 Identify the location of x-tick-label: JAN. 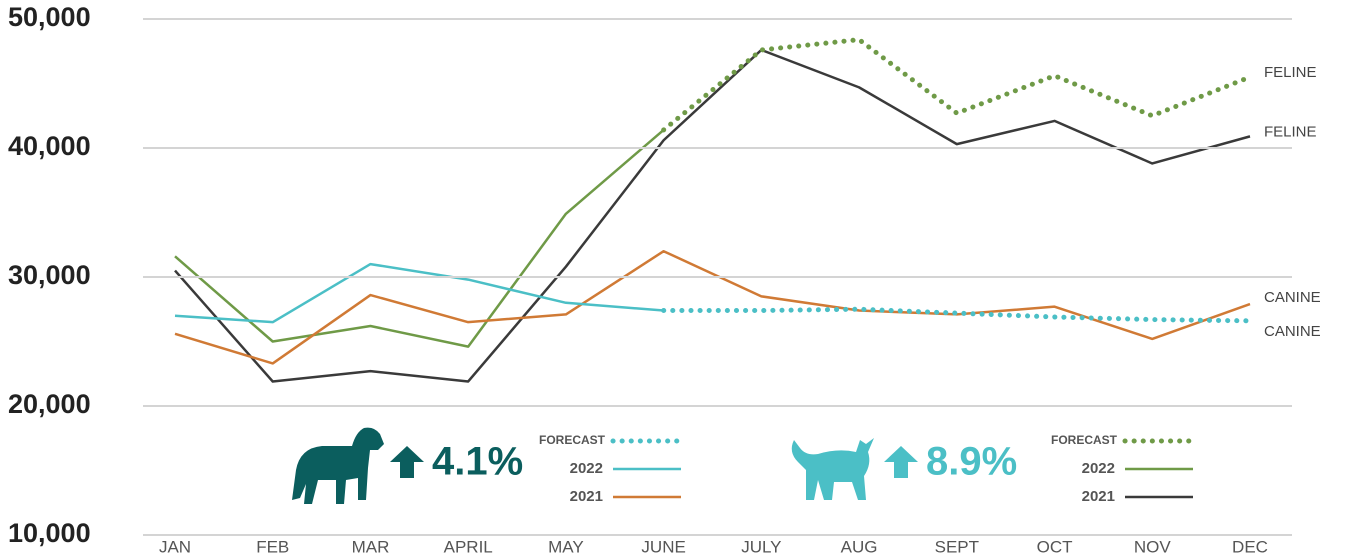
(175, 546).